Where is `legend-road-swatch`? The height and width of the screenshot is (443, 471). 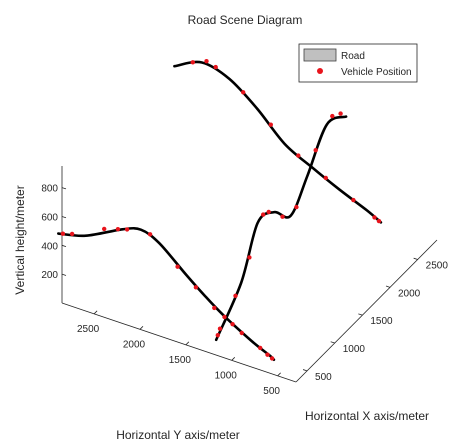
legend-road-swatch is located at coordinates (320, 55).